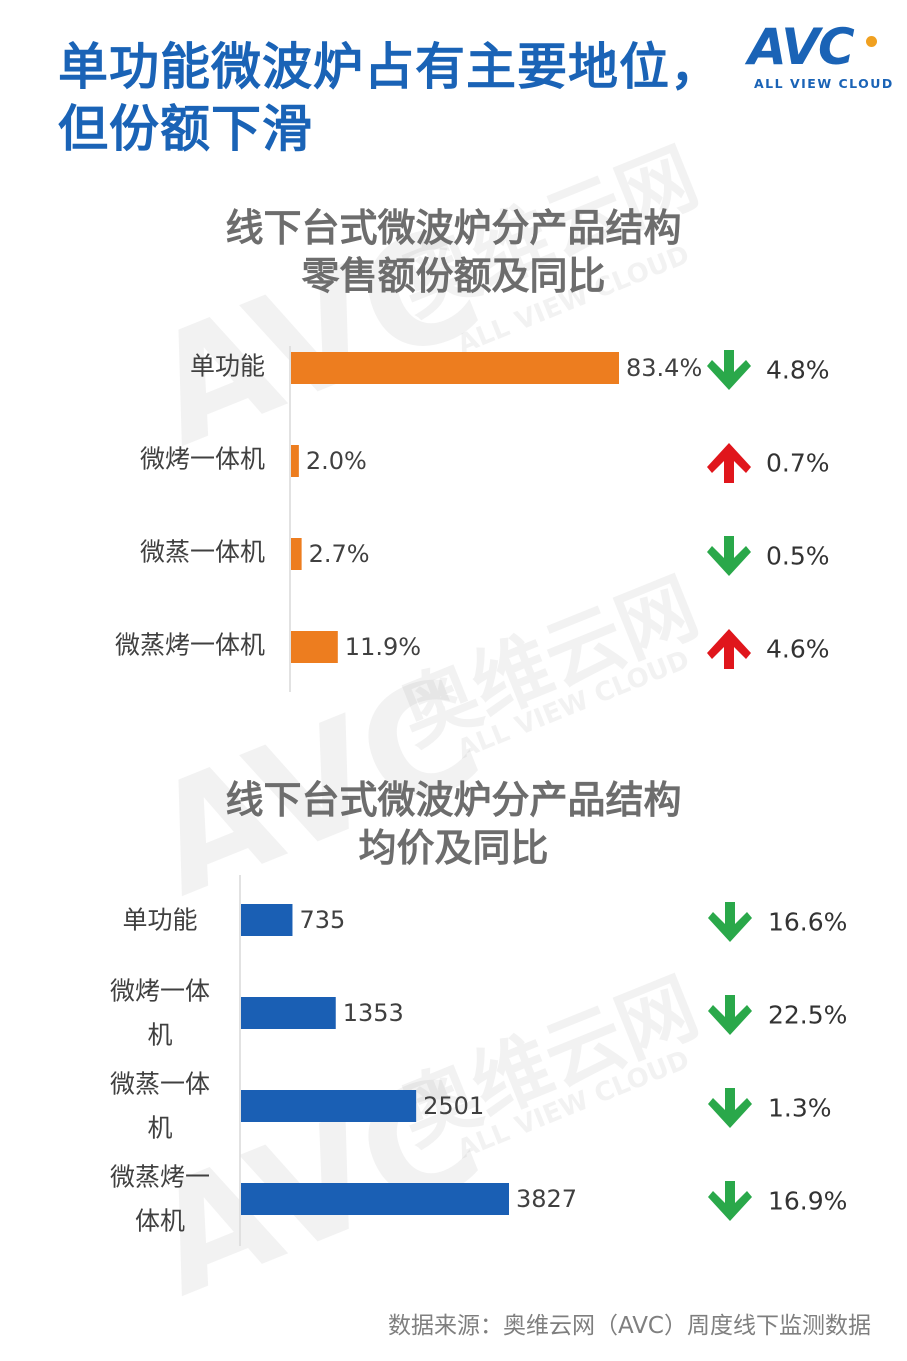 This screenshot has height=1361, width=907. What do you see at coordinates (160, 1177) in the screenshot?
I see `chart2-category-label: 微蒸烤一` at bounding box center [160, 1177].